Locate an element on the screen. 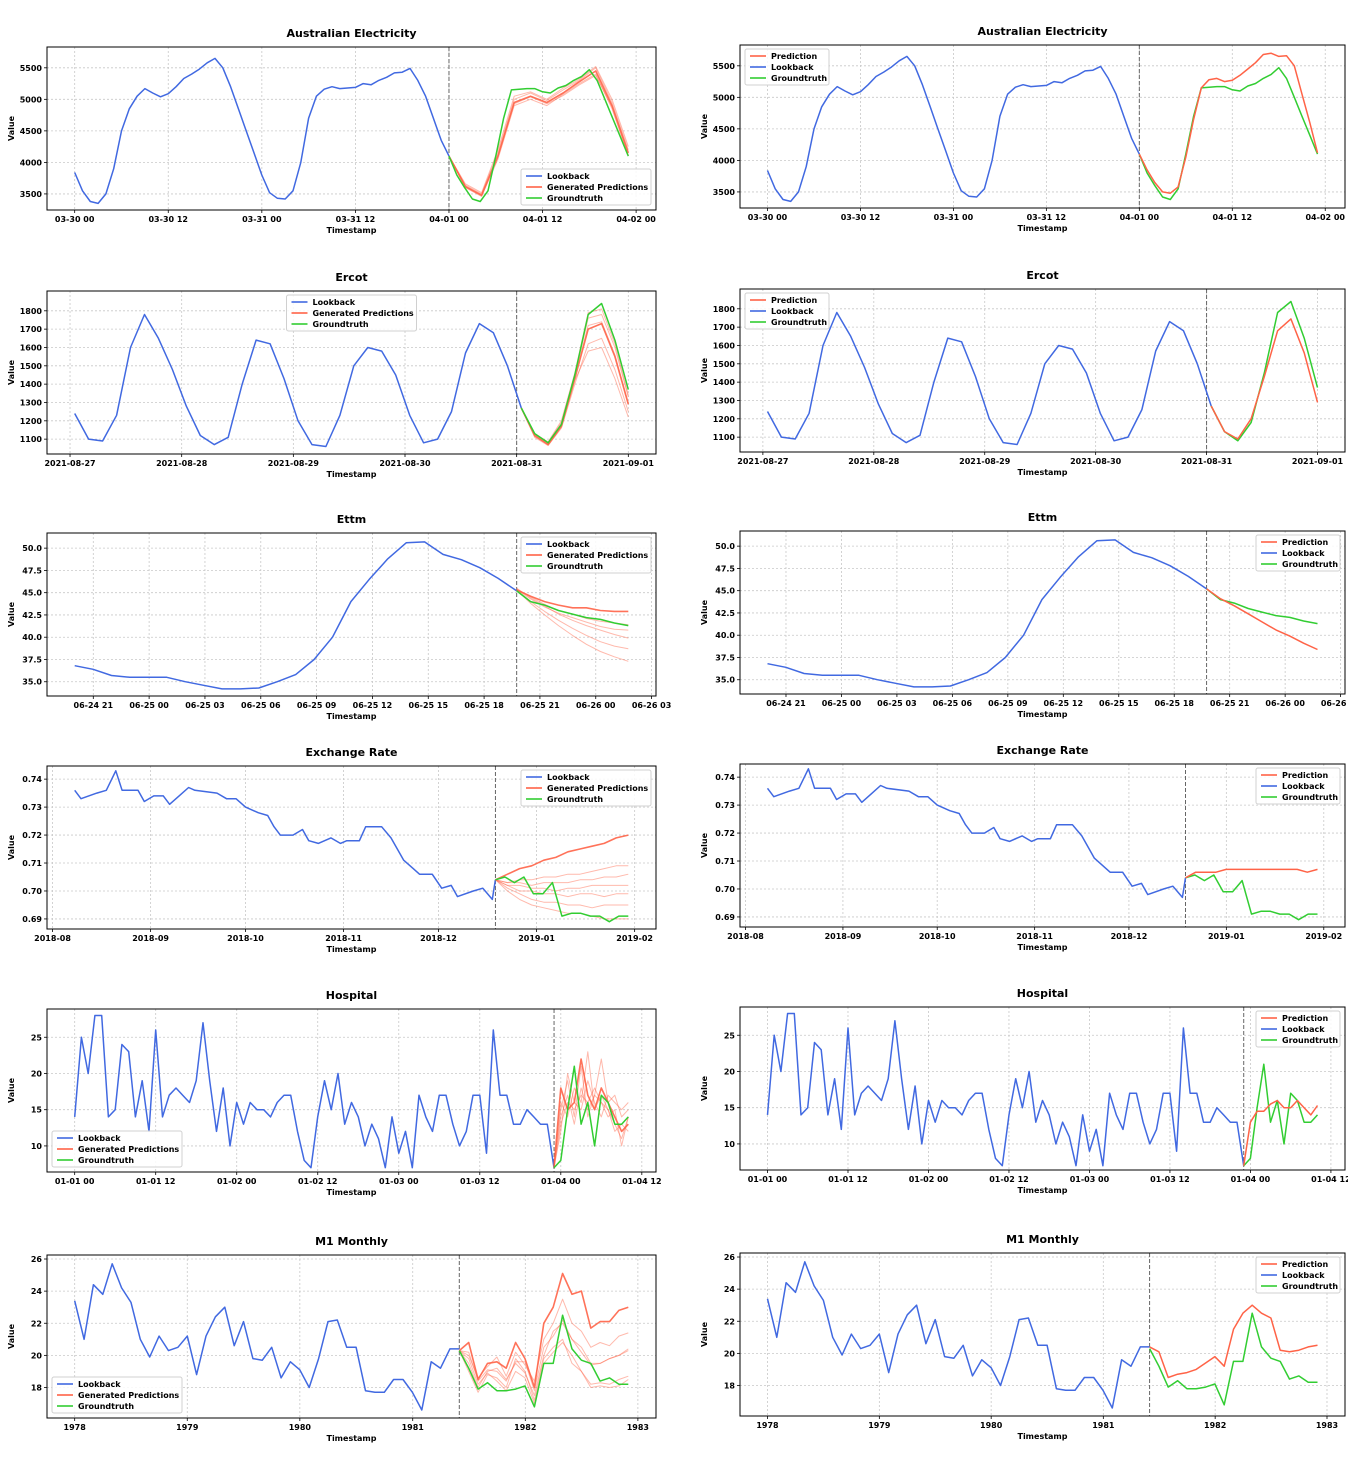 Image resolution: width=1348 pixels, height=1483 pixels. x-tick-label: 2021-08-30 is located at coordinates (1096, 461).